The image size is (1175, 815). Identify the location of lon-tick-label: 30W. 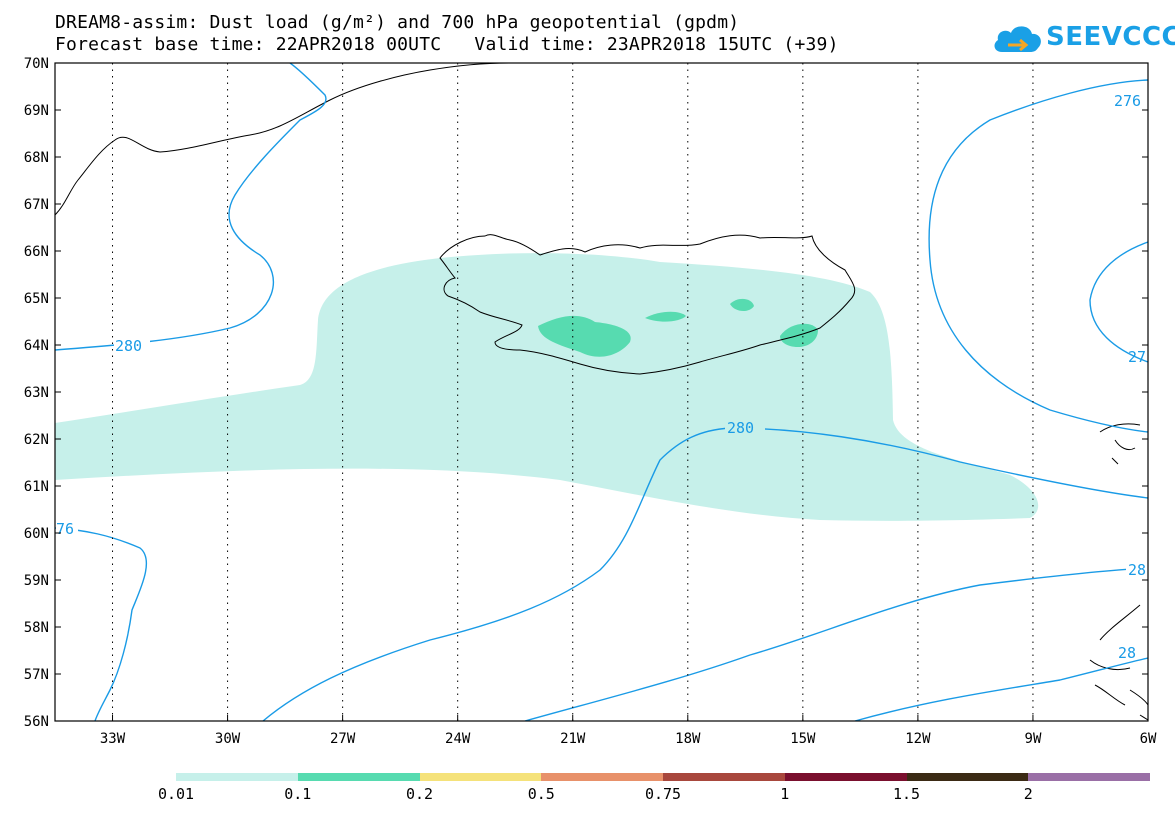
(228, 739).